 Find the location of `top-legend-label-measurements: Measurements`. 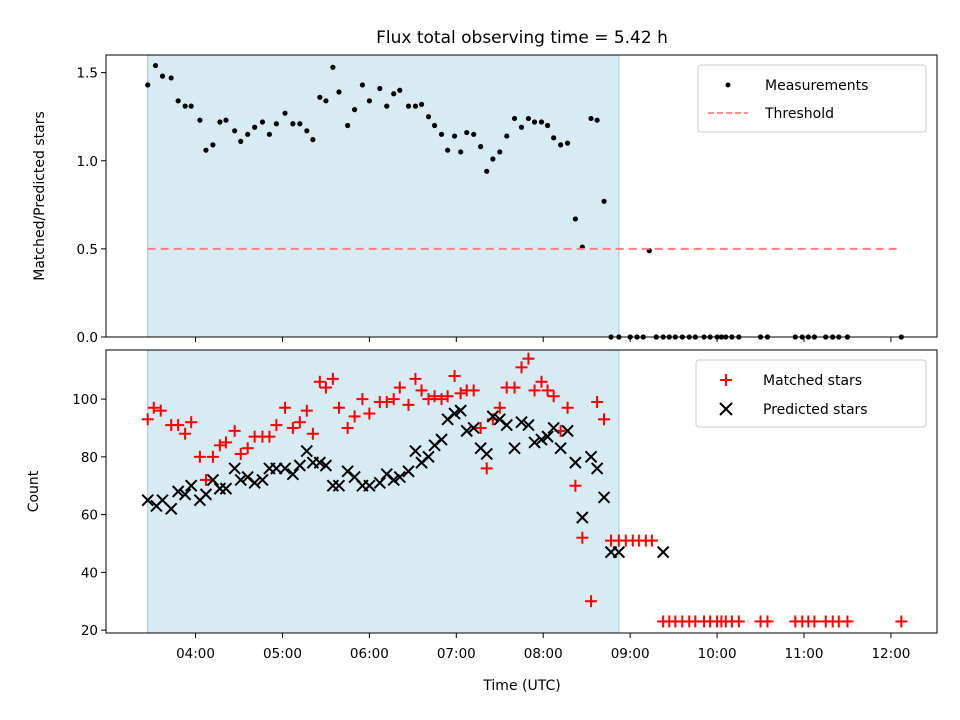

top-legend-label-measurements: Measurements is located at coordinates (816, 86).